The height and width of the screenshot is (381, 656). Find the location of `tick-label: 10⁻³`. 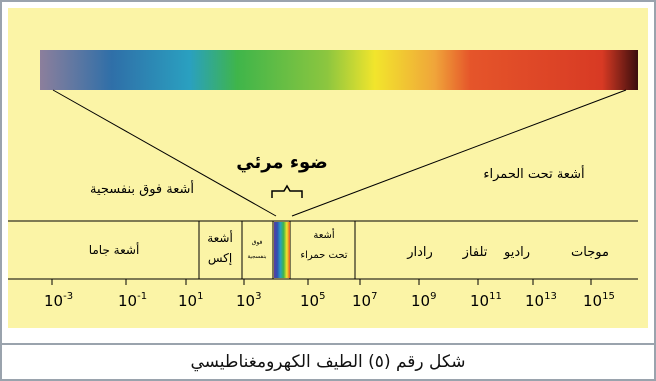

tick-label: 10⁻³ is located at coordinates (58, 300).